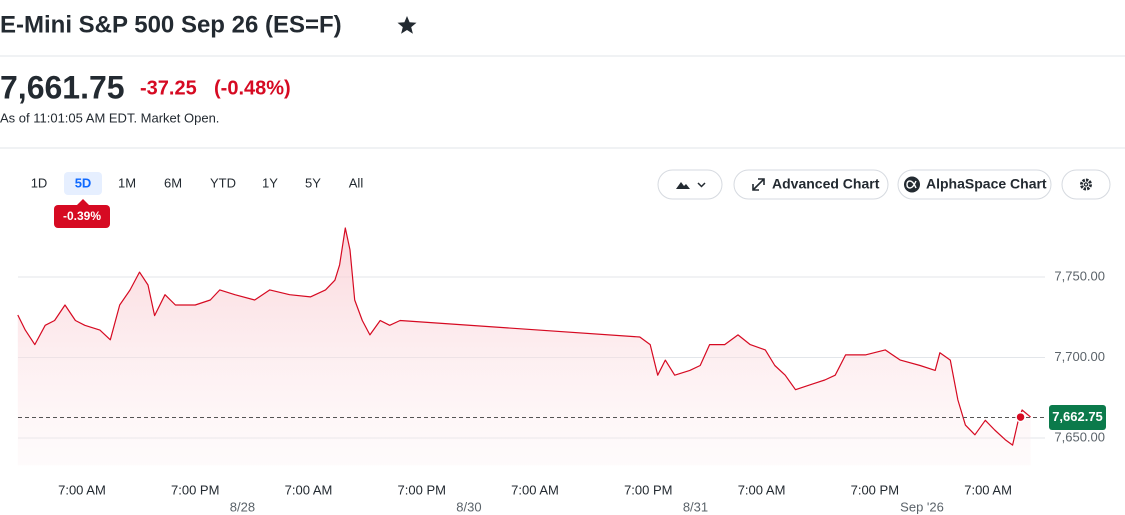  I want to click on range-button: YTD, so click(223, 182).